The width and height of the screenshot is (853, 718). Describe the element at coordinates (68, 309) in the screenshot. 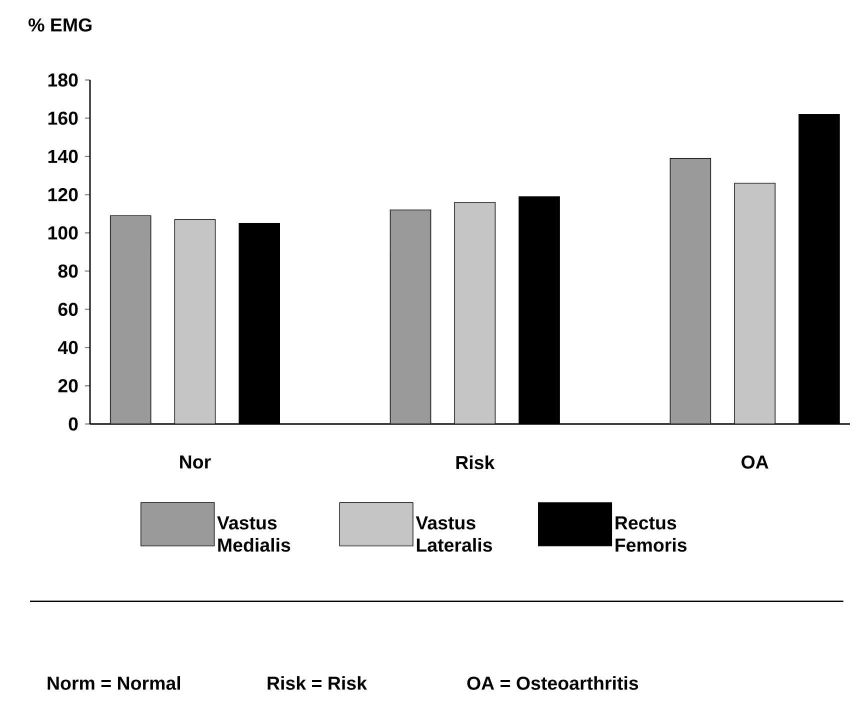

I see `y-tick-label: 60` at that location.